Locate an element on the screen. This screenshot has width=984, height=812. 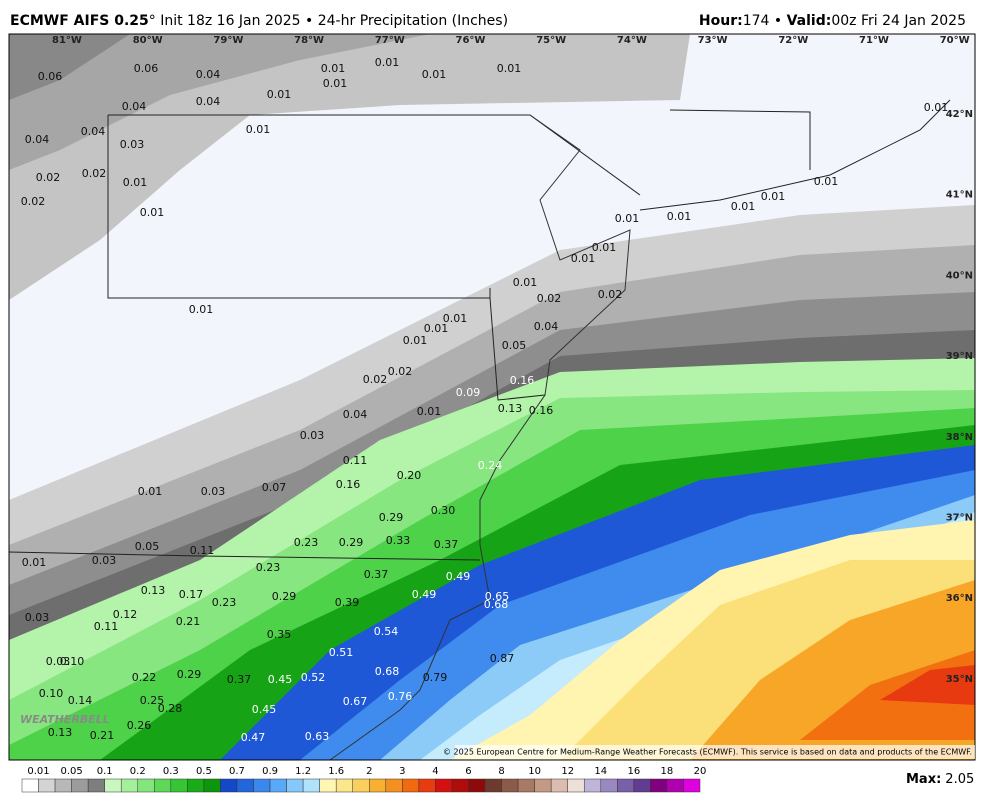
latitude-label: 35°N is located at coordinates (959, 679).